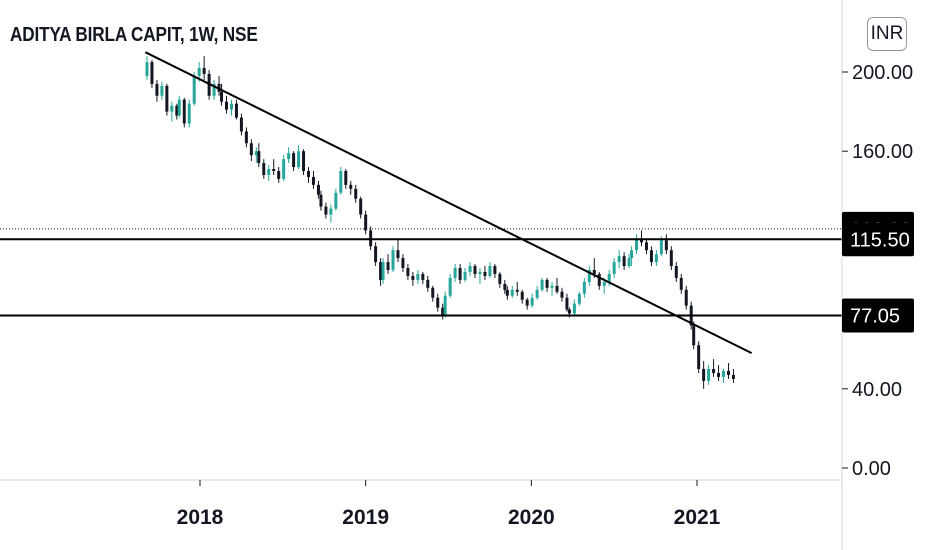 This screenshot has height=550, width=932. Describe the element at coordinates (871, 469) in the screenshot. I see `y-tick-label: 0.00` at that location.